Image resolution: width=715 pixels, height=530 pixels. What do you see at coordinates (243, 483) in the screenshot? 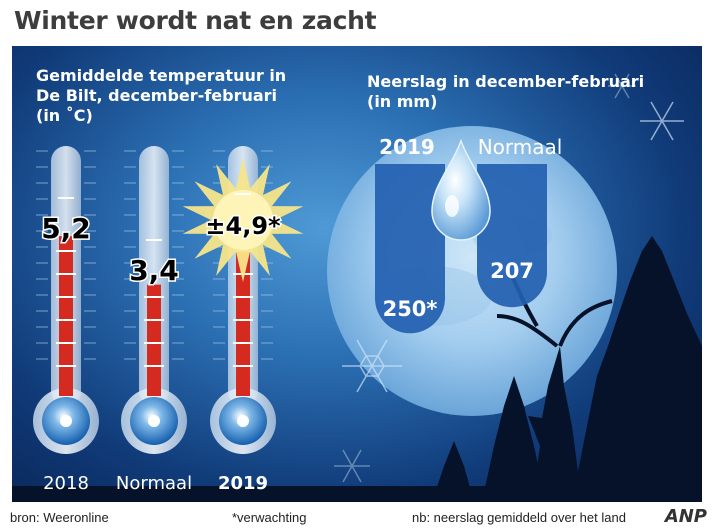
I see `temperature-category-label: 2019` at bounding box center [243, 483].